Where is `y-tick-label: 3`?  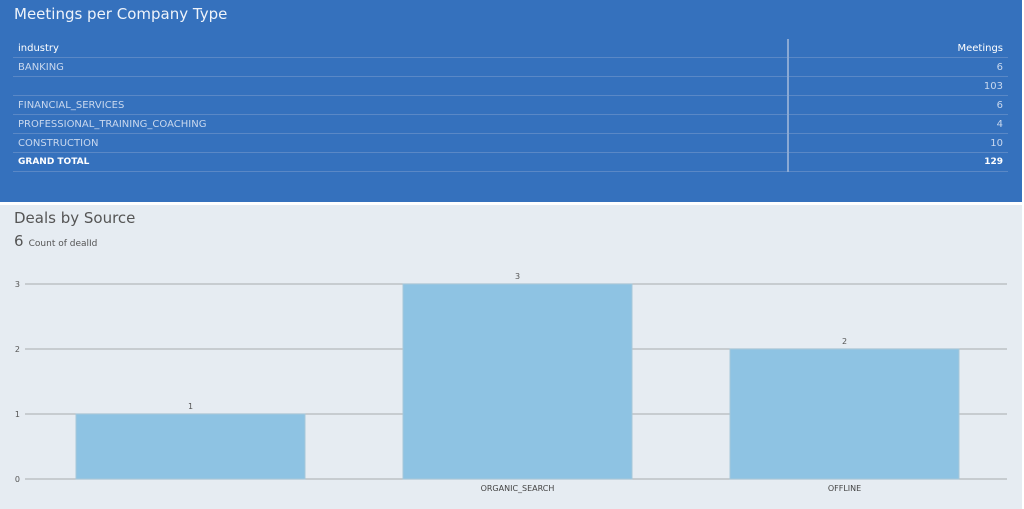
y-tick-label: 3 is located at coordinates (17, 284).